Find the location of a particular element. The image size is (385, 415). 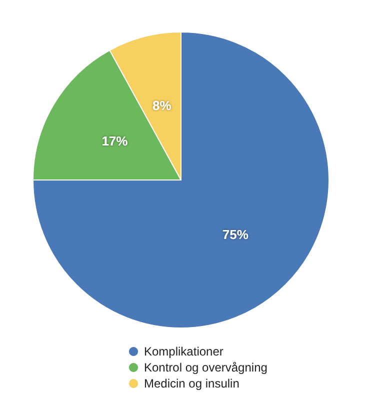

data-label: 75% is located at coordinates (235, 234).